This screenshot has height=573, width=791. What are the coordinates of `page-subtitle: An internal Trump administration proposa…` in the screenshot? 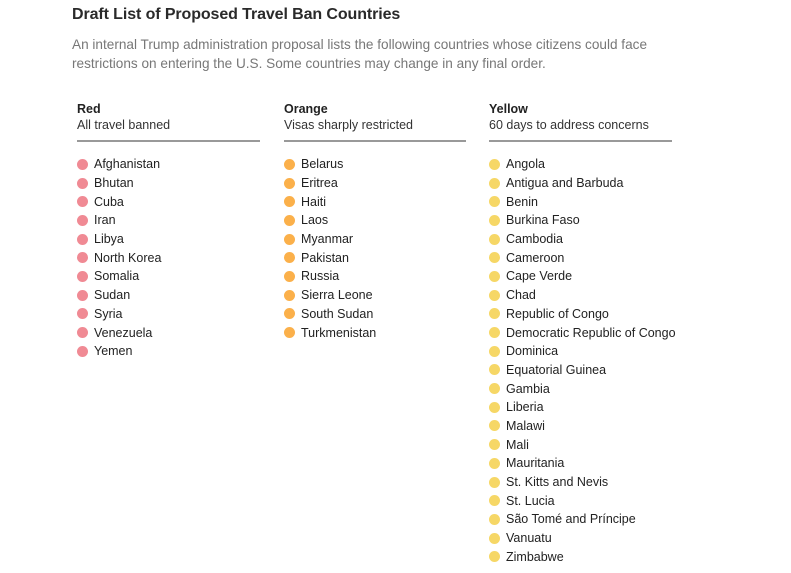 It's located at (359, 54).